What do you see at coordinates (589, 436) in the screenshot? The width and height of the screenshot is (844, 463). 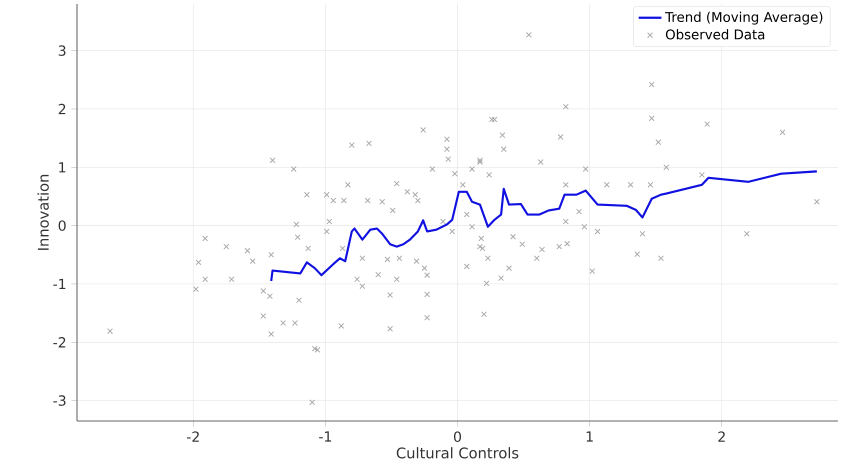 I see `x-tick-label: 1` at bounding box center [589, 436].